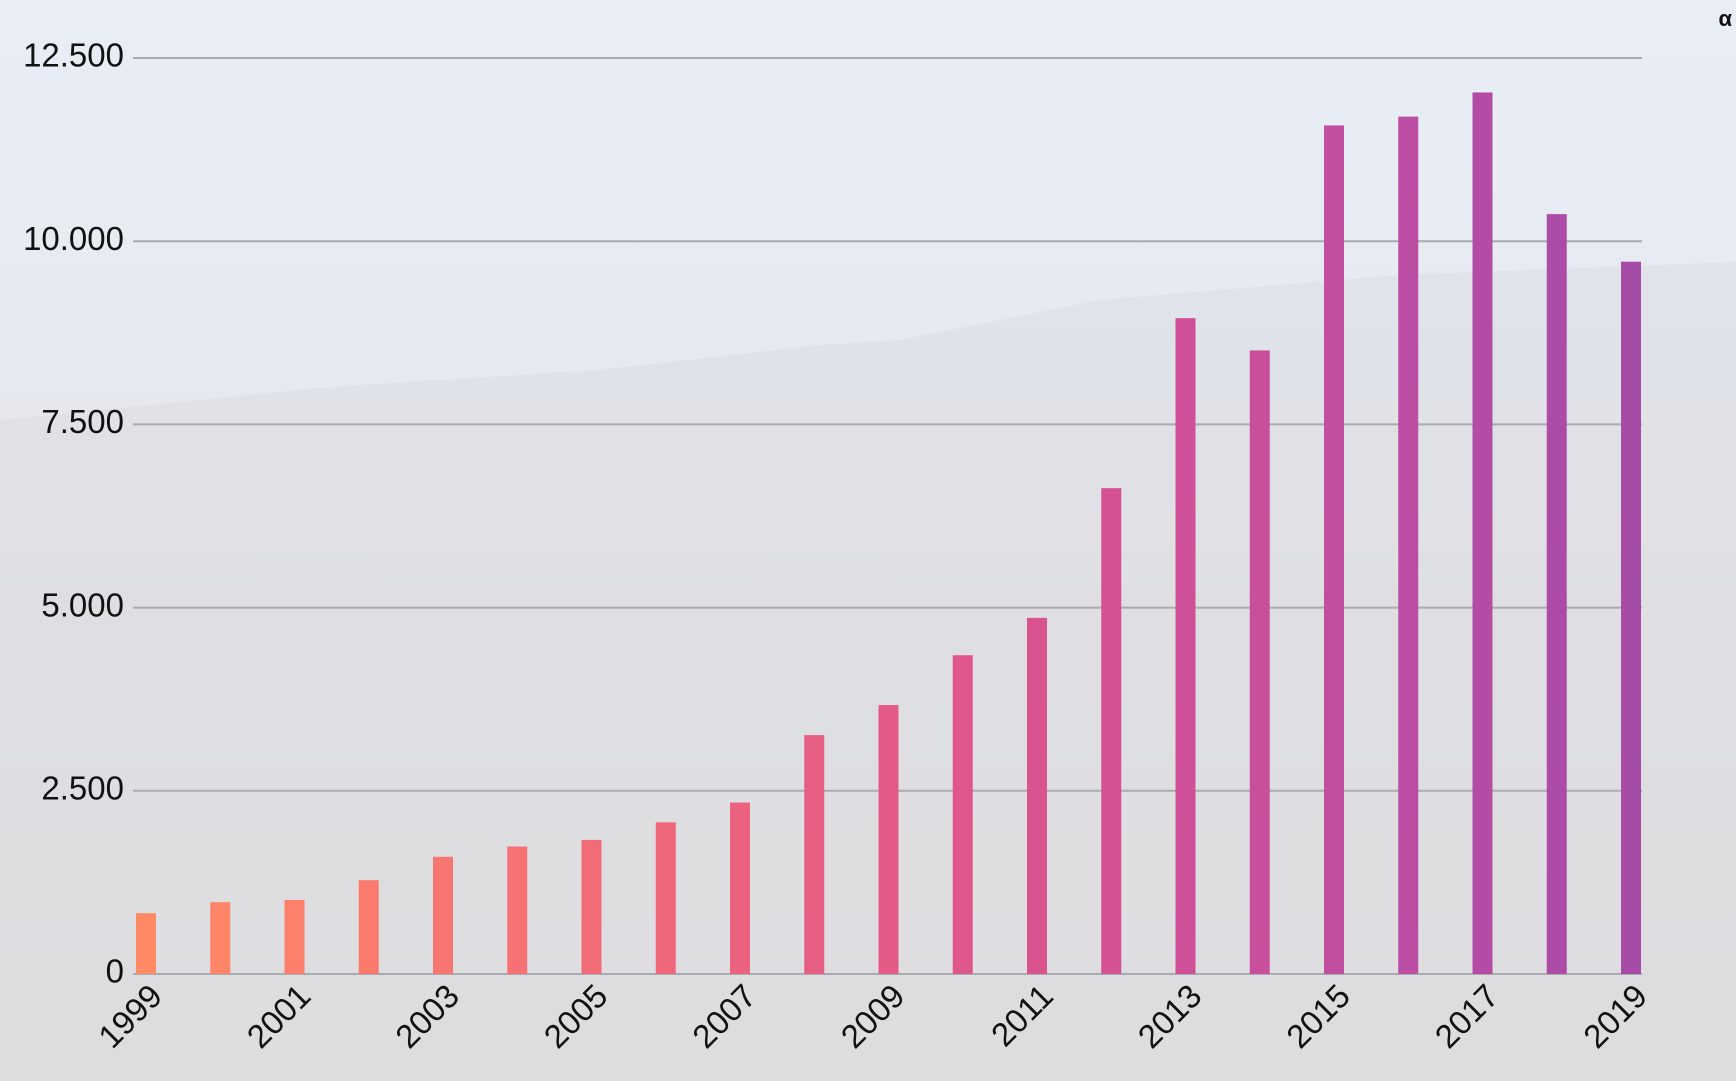 The height and width of the screenshot is (1081, 1736). Describe the element at coordinates (1725, 18) in the screenshot. I see `annotation: α` at that location.